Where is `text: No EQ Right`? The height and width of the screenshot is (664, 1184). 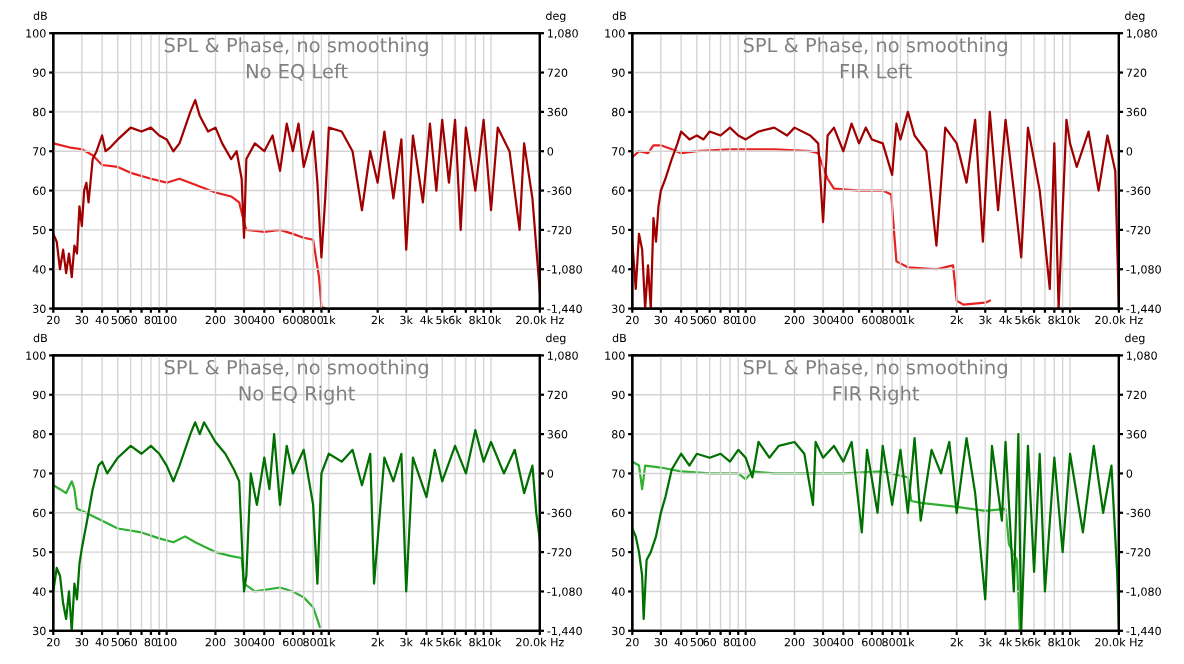
text: No EQ Right is located at coordinates (297, 395).